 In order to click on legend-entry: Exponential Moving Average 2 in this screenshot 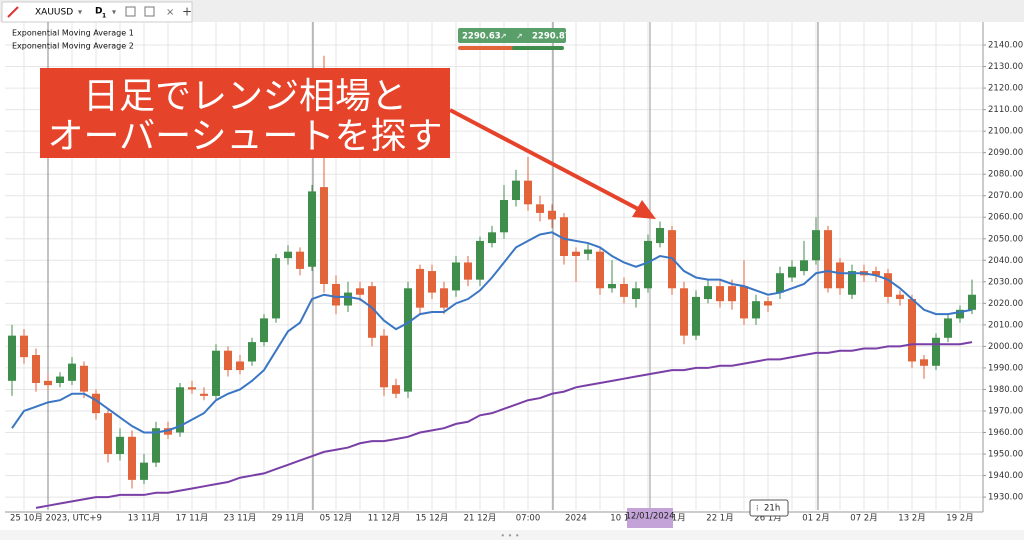, I will do `click(73, 46)`.